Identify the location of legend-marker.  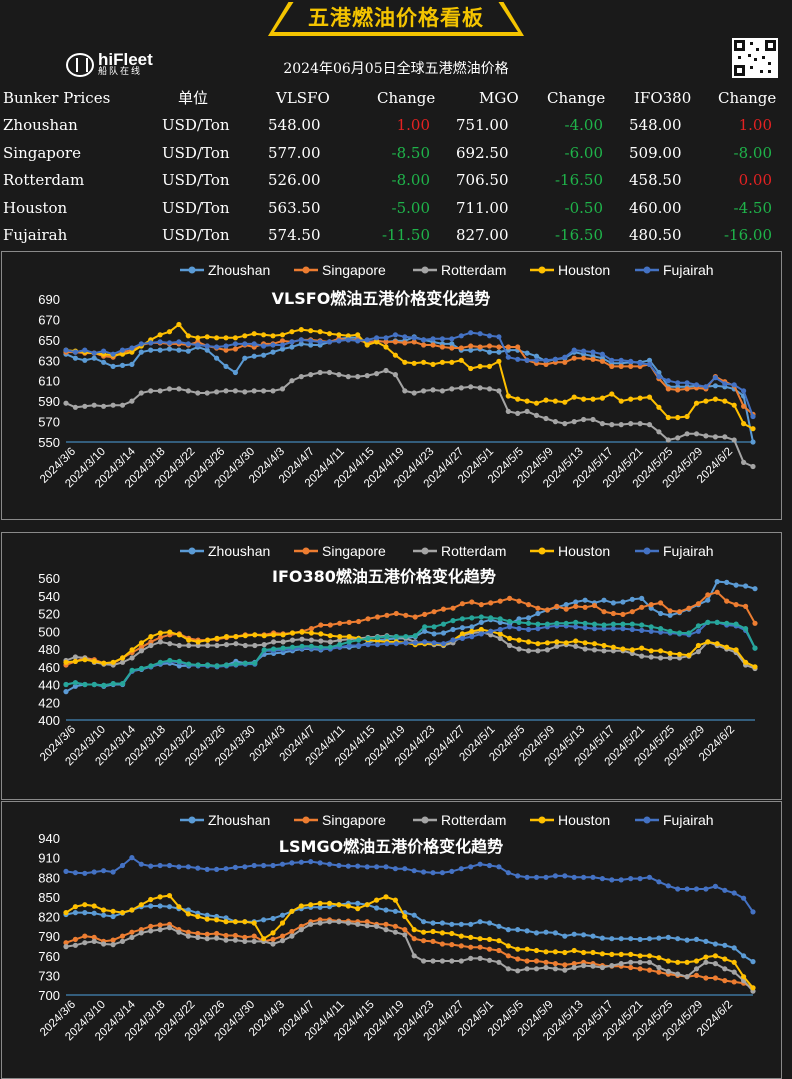
(425, 820).